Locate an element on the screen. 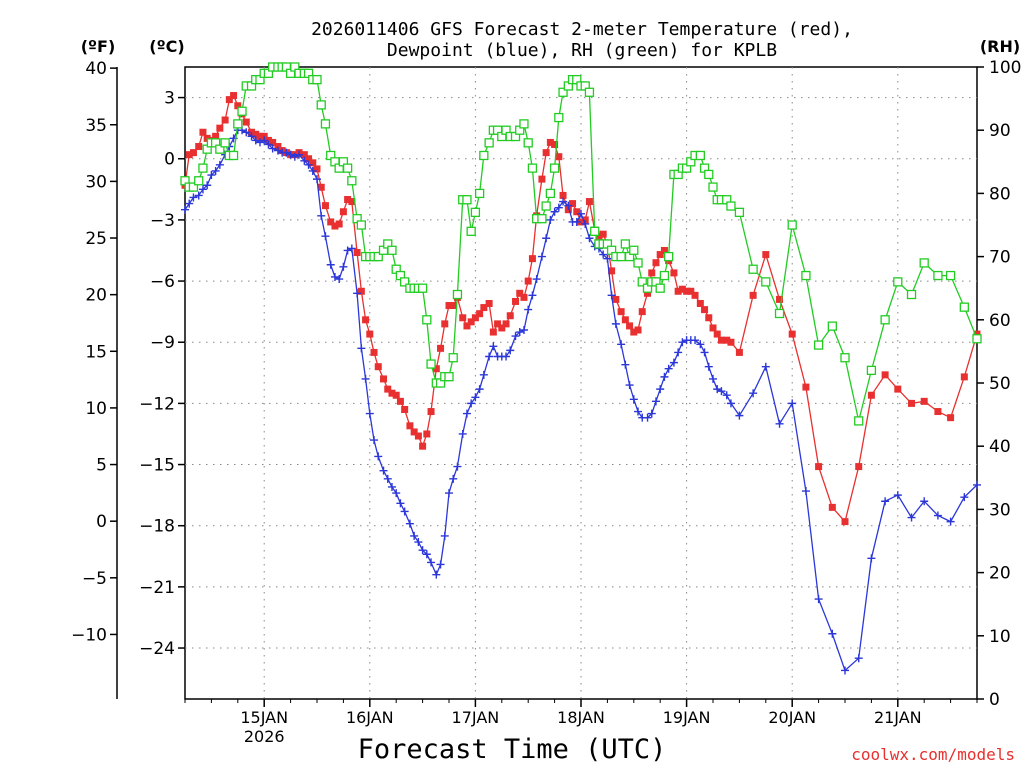 Image resolution: width=1024 pixels, height=768 pixels. rh-tick-label: 40 is located at coordinates (1000, 447).